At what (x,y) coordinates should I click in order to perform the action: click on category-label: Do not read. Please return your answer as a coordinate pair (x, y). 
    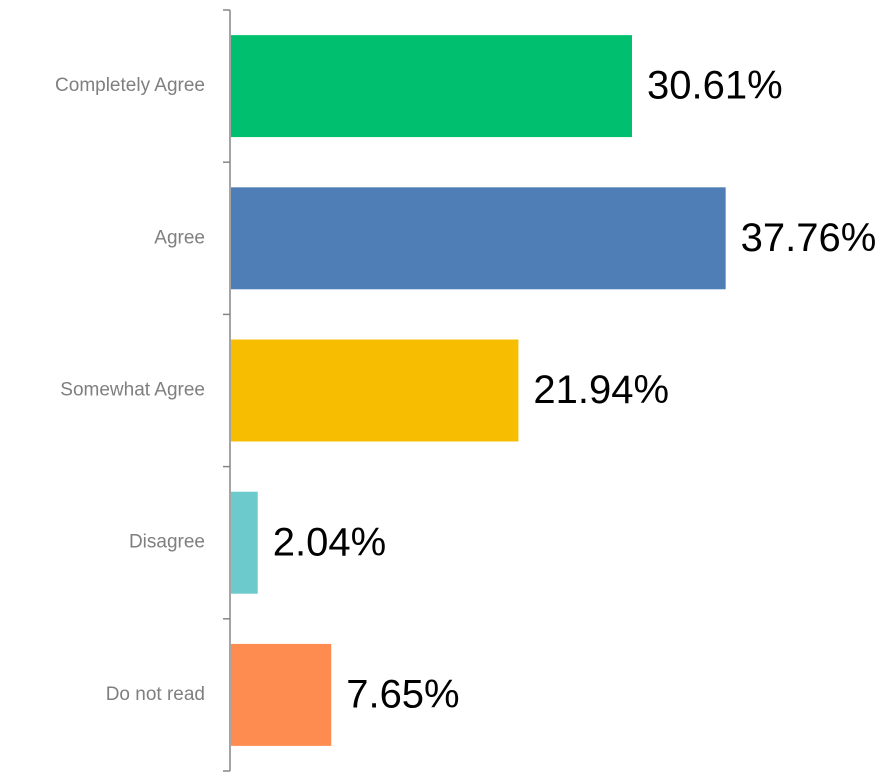
    Looking at the image, I should click on (155, 694).